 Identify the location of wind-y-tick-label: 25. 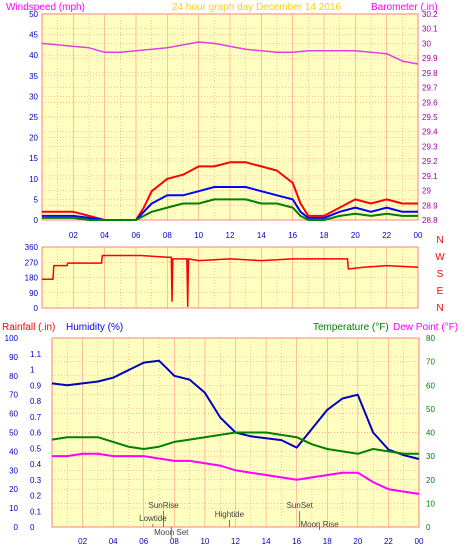
(33, 117).